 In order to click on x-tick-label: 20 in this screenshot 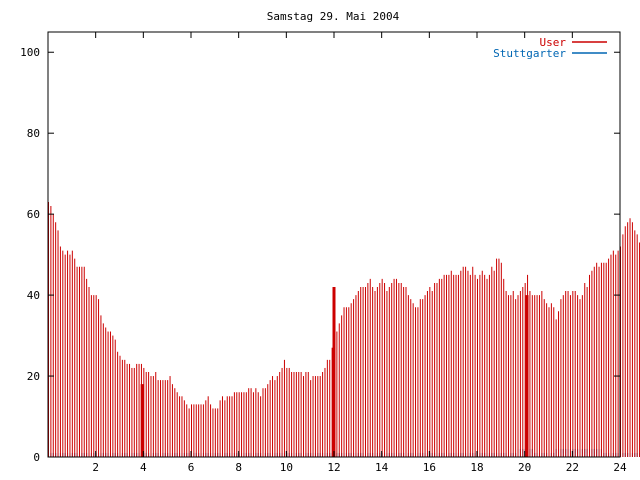, I will do `click(524, 467)`.